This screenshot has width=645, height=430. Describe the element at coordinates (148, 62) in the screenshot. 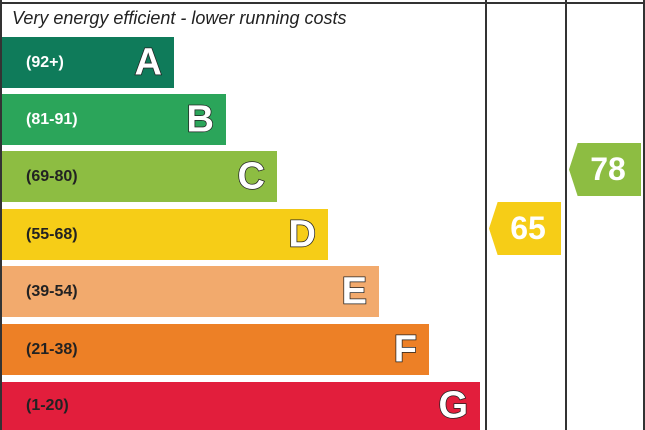

I see `band-letter: A` at that location.